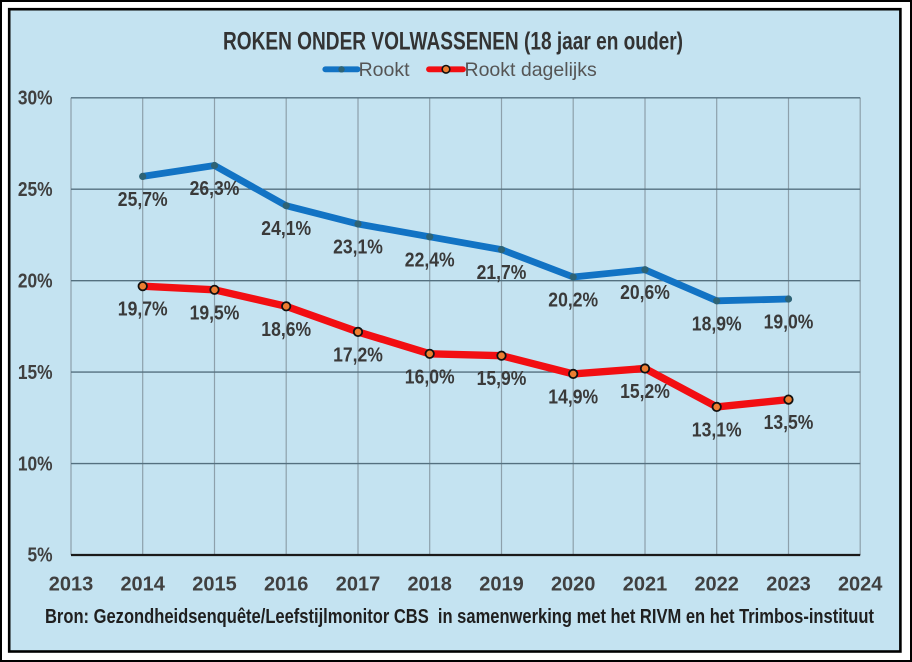 This screenshot has width=912, height=662. Describe the element at coordinates (789, 423) in the screenshot. I see `svg-text: 13,5%` at that location.